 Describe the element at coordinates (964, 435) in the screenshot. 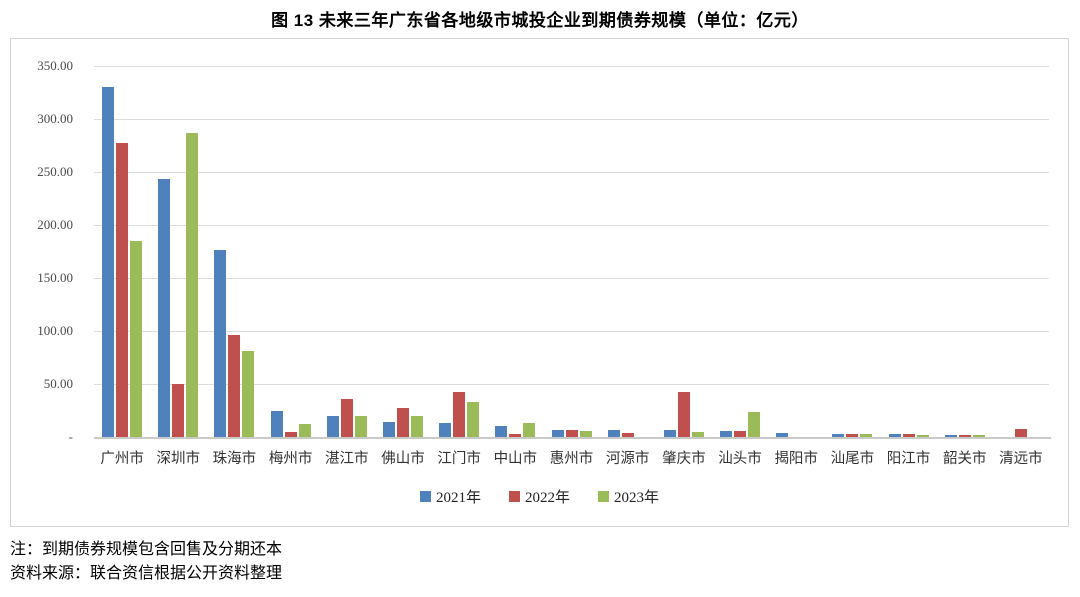

I see `bar-2022年-韶关市` at that location.